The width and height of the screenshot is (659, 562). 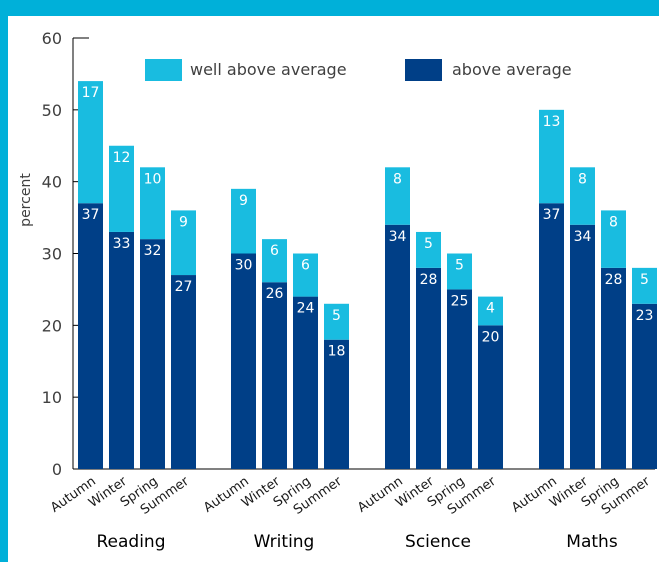 What do you see at coordinates (57, 469) in the screenshot?
I see `y-tick-label: 0` at bounding box center [57, 469].